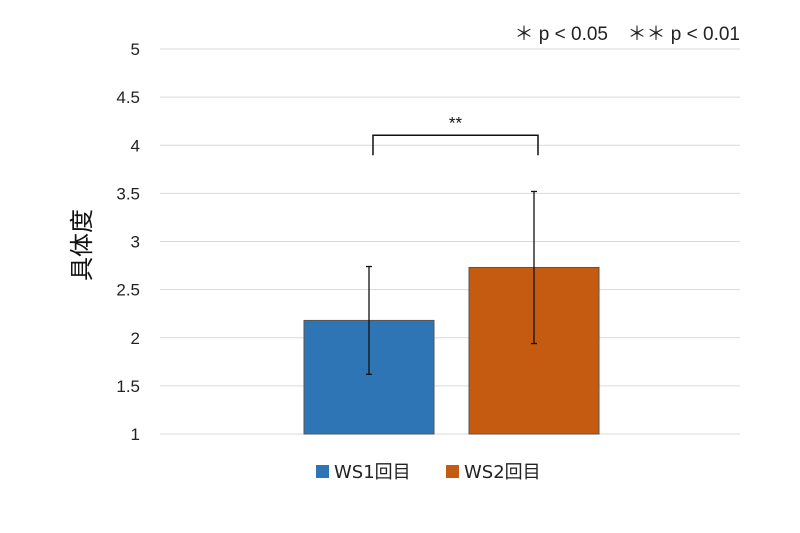  I want to click on y-tick-label: 4, so click(135, 145).